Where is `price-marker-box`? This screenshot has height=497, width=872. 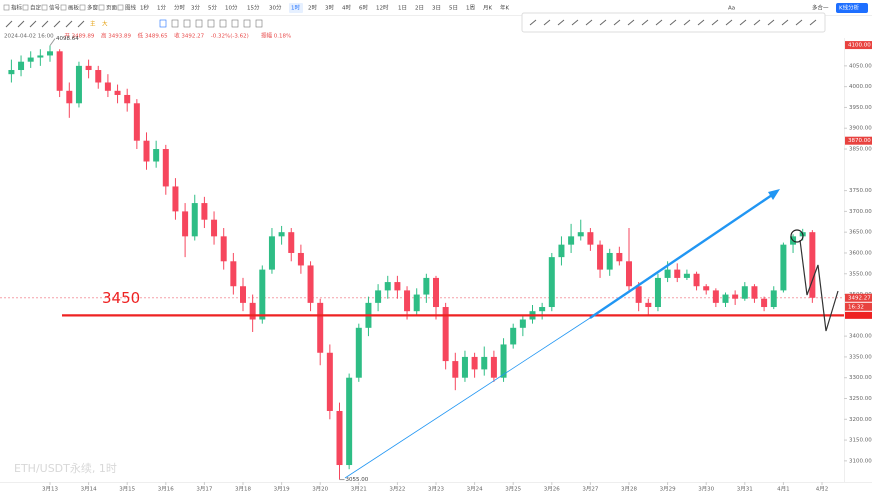
price-marker-box is located at coordinates (858, 45).